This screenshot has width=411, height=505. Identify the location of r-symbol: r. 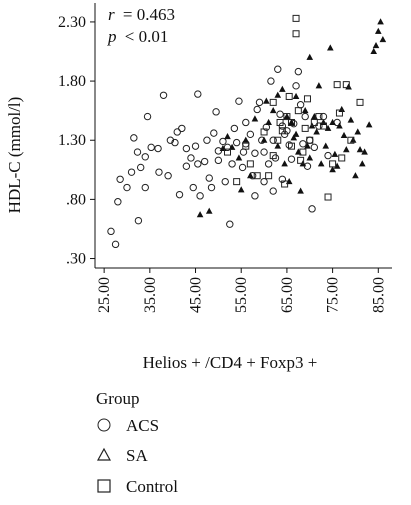
(111, 14).